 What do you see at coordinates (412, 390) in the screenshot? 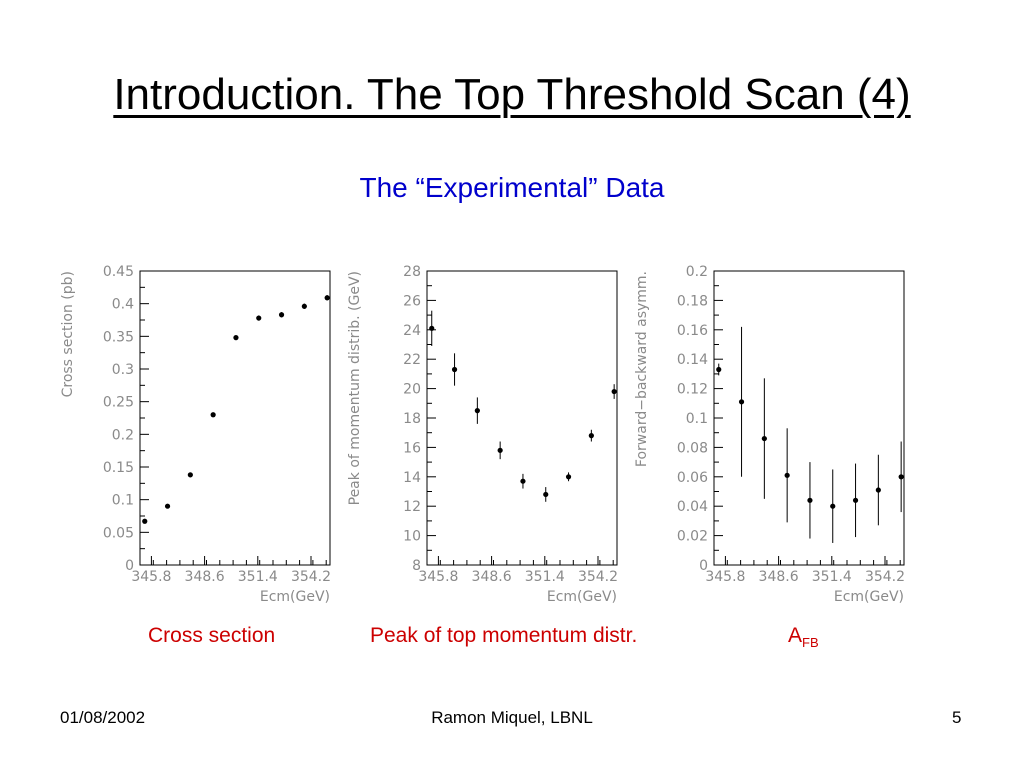
I see `y-tick-label: 20` at bounding box center [412, 390].